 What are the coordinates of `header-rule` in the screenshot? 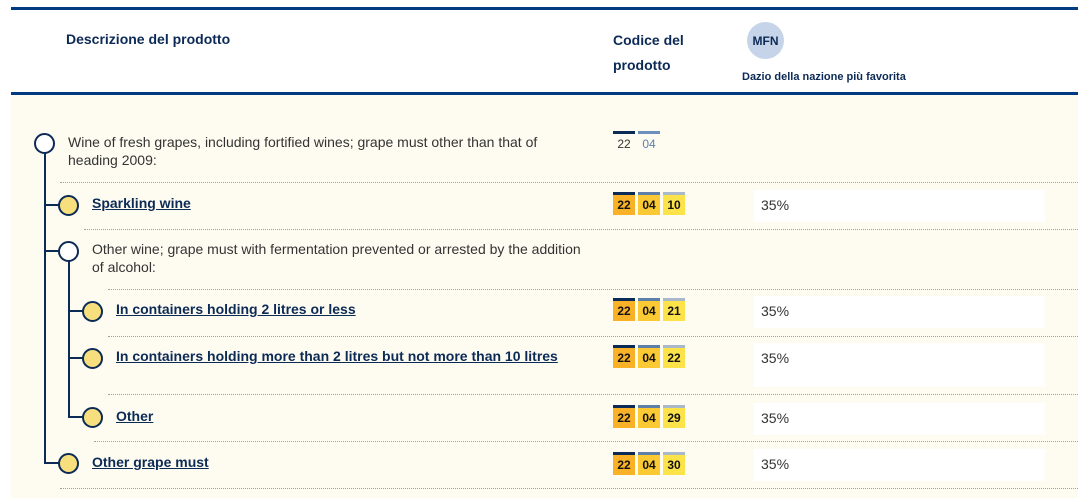 It's located at (544, 93).